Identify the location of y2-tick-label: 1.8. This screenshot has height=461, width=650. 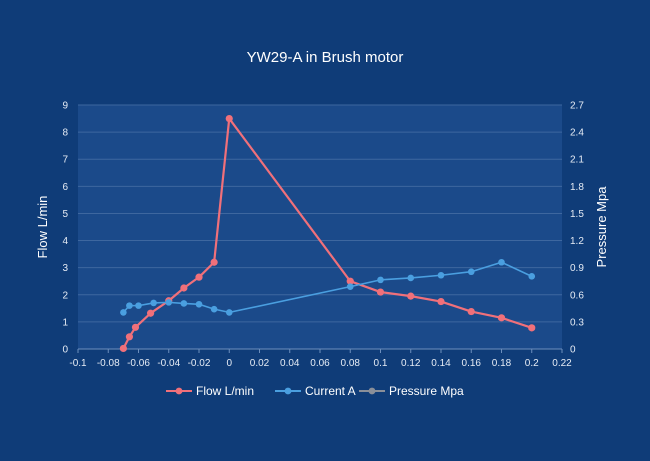
(577, 187).